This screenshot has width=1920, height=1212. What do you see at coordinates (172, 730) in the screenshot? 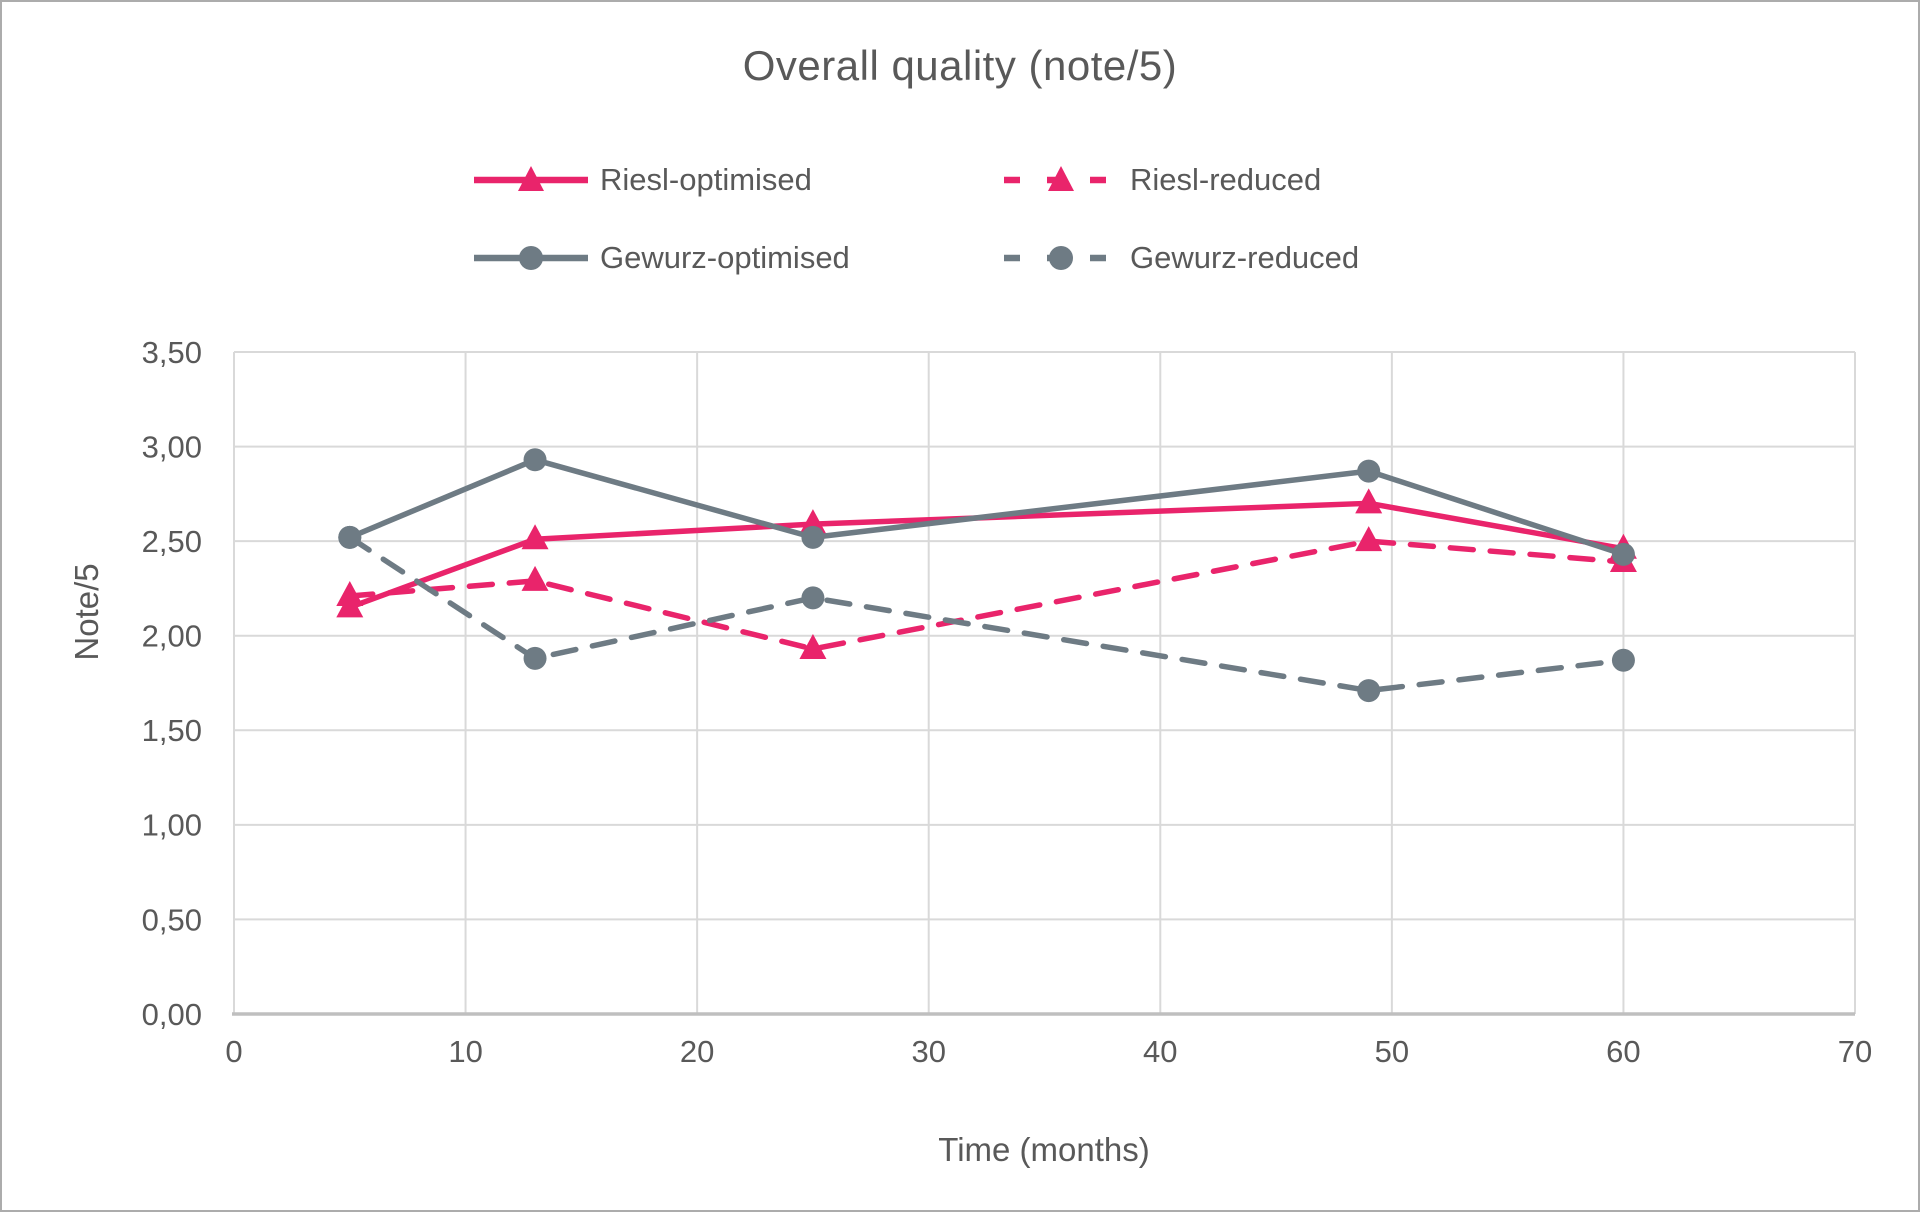
I see `y-tick-label: 1,50` at bounding box center [172, 730].